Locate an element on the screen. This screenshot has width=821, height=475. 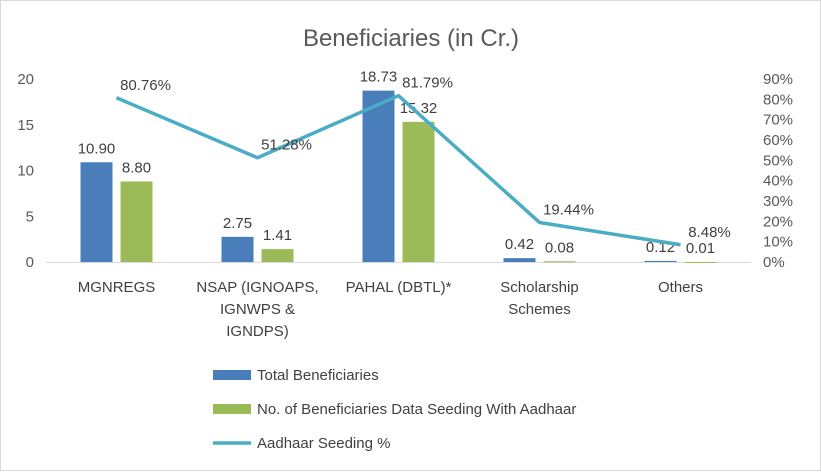
chart-title: Beneficiaries (in Cr.) is located at coordinates (411, 38).